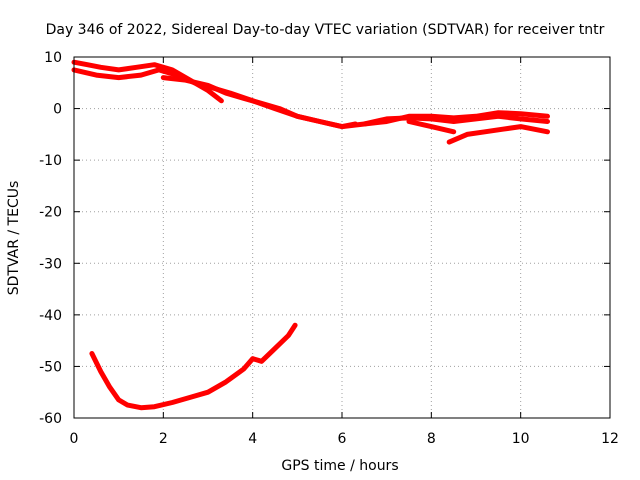 This screenshot has width=640, height=480. I want to click on x-tick-label: 2, so click(163, 439).